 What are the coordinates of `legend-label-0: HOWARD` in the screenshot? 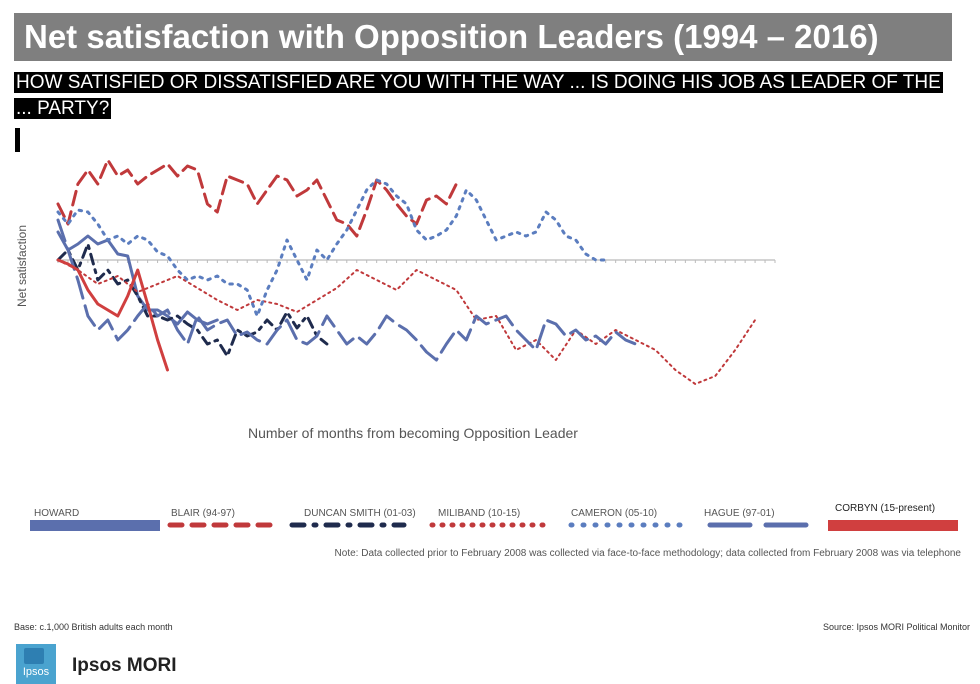 It's located at (57, 513).